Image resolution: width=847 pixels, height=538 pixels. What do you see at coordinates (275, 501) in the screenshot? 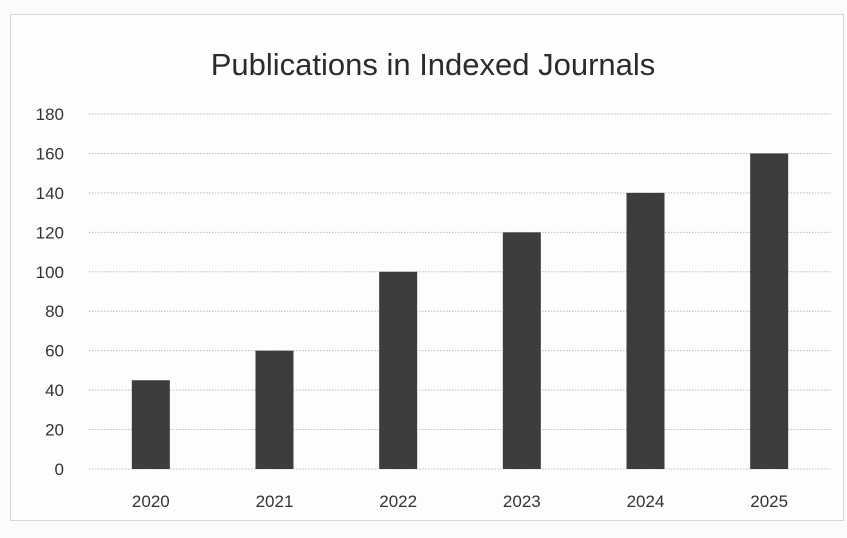
I see `x-tick-label: 2021` at bounding box center [275, 501].